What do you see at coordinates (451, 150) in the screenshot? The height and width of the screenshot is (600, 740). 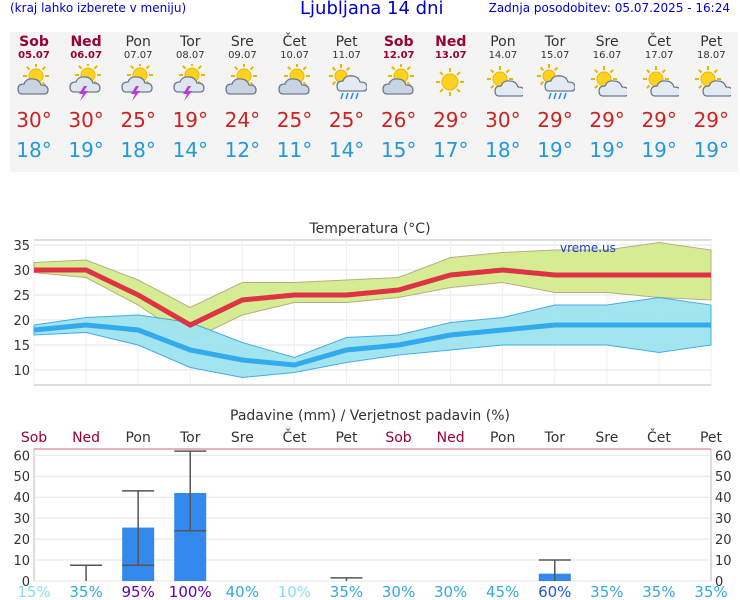 I see `temp-min: 17°` at bounding box center [451, 150].